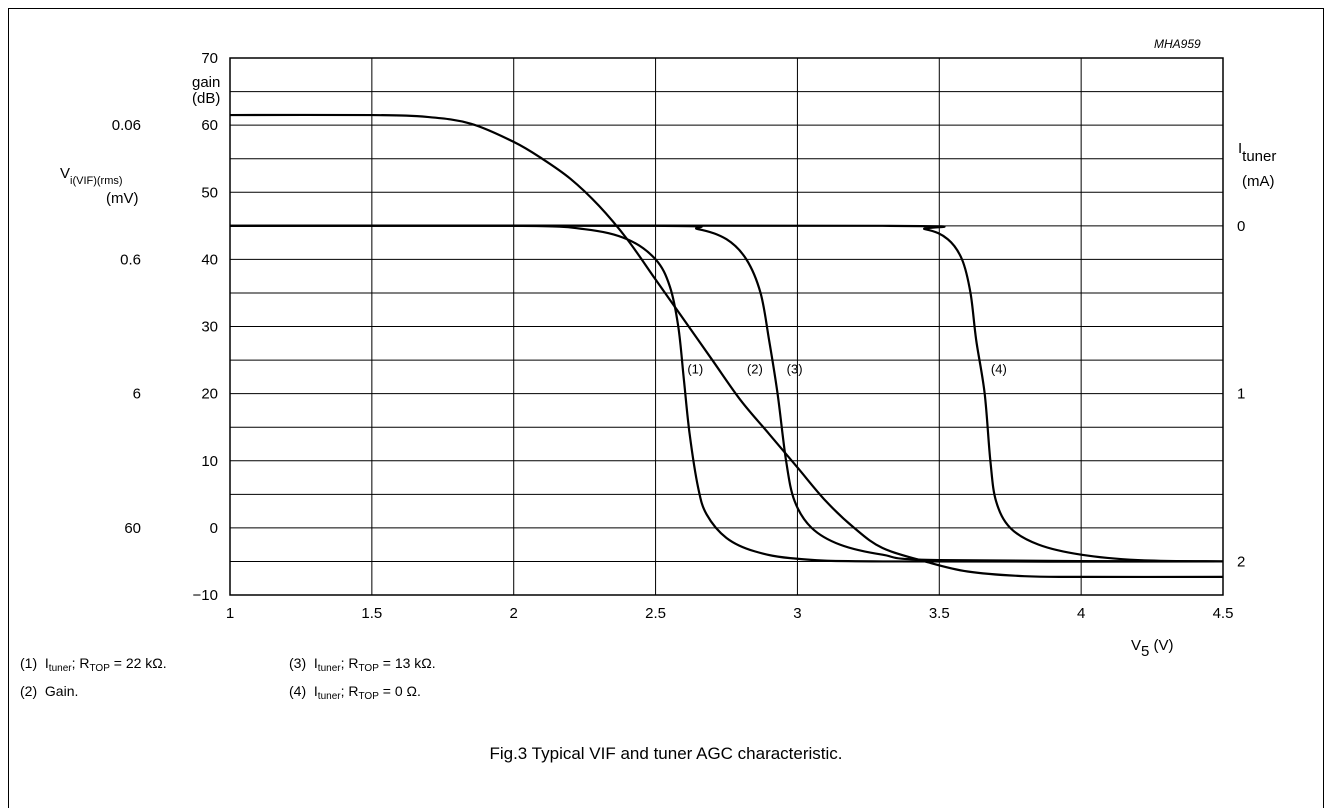 The width and height of the screenshot is (1332, 808). What do you see at coordinates (29, 663) in the screenshot?
I see `legend-num: (1)` at bounding box center [29, 663].